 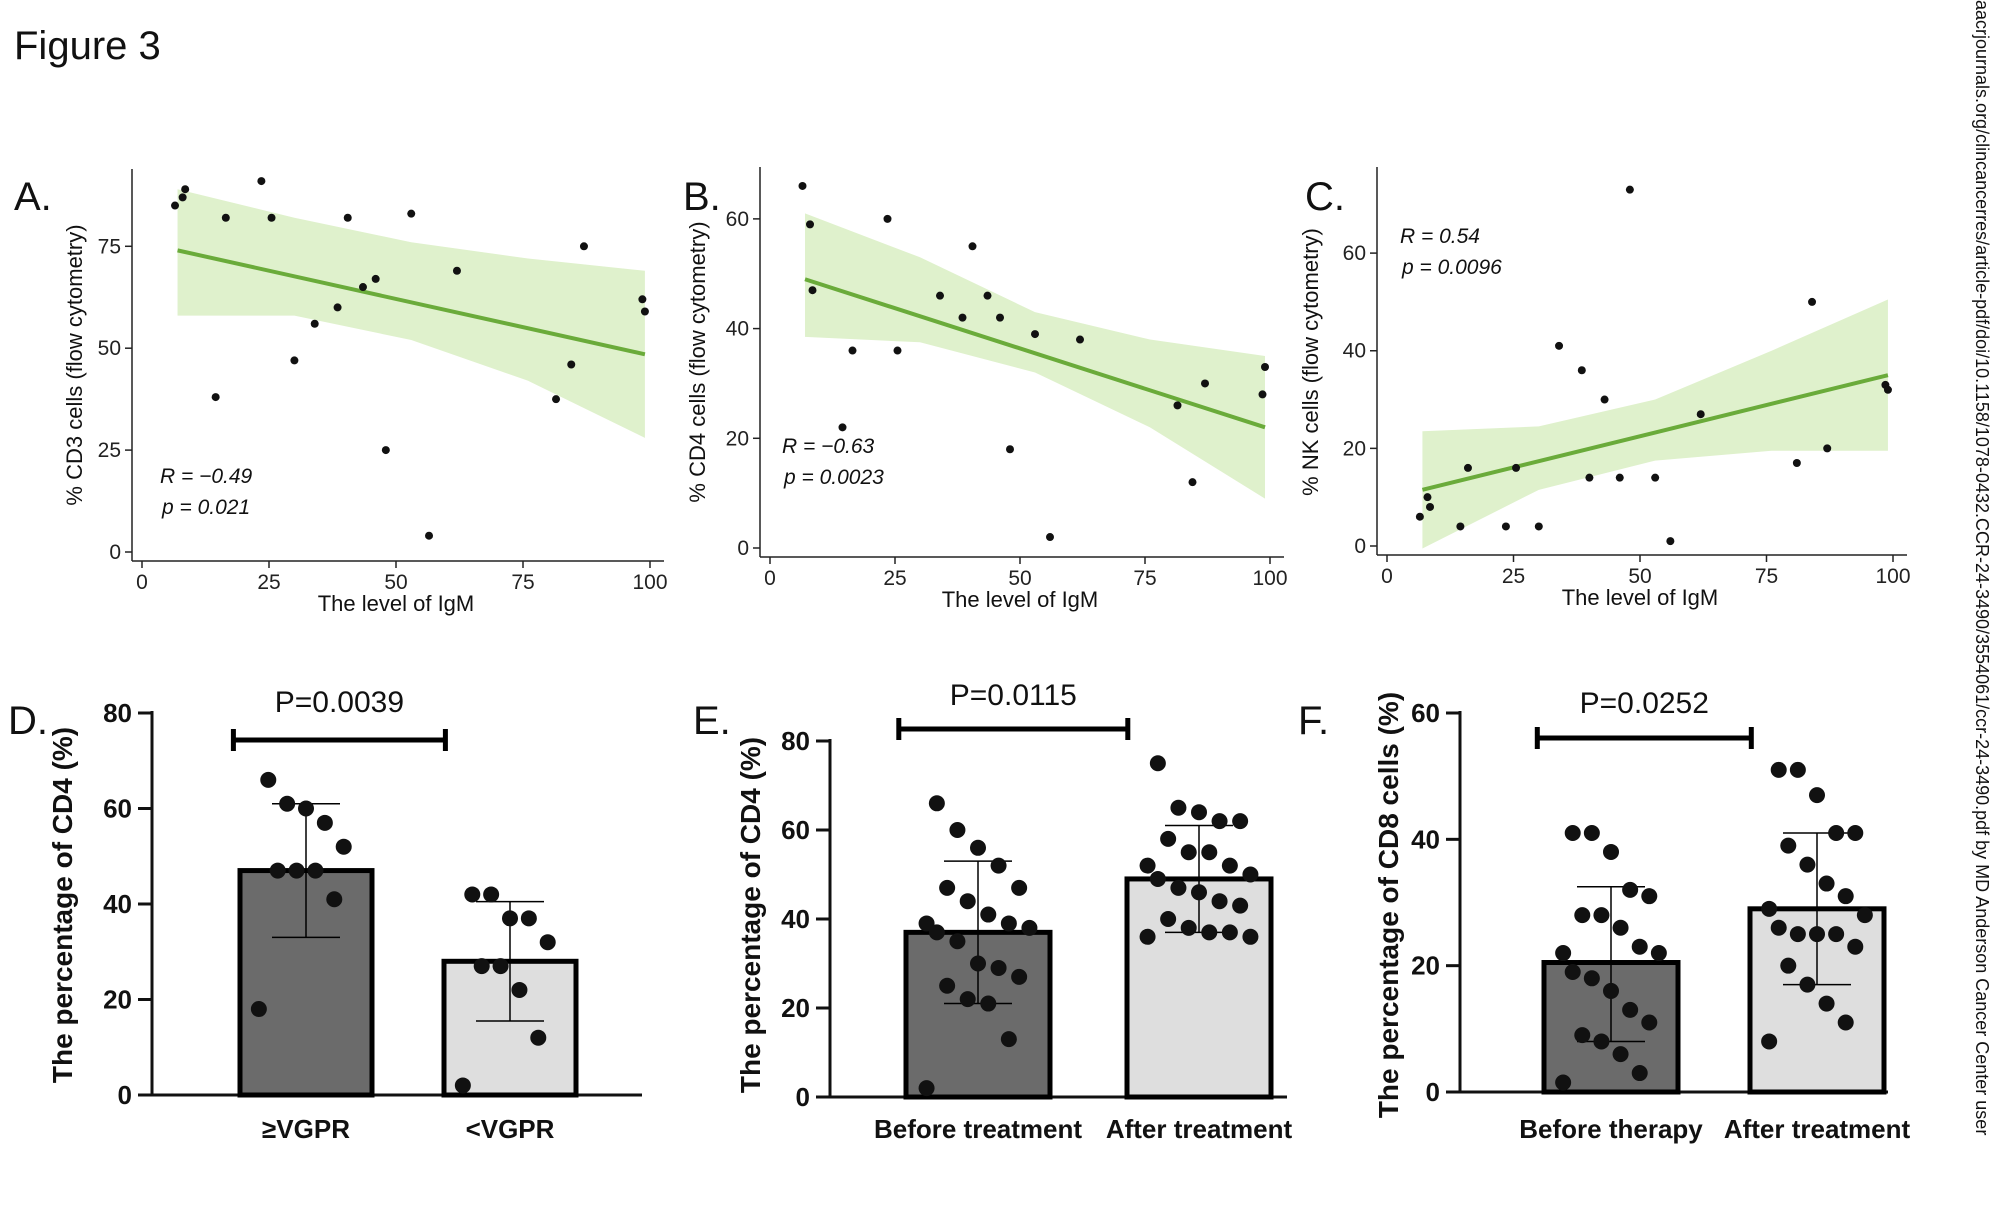 What do you see at coordinates (1440, 236) in the screenshot?
I see `correlation-r: R = 0.54` at bounding box center [1440, 236].